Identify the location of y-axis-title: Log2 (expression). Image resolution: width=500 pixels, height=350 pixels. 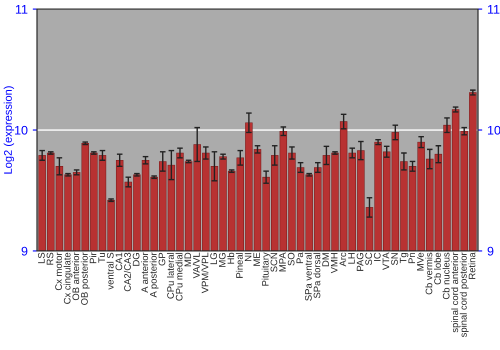
(9, 130).